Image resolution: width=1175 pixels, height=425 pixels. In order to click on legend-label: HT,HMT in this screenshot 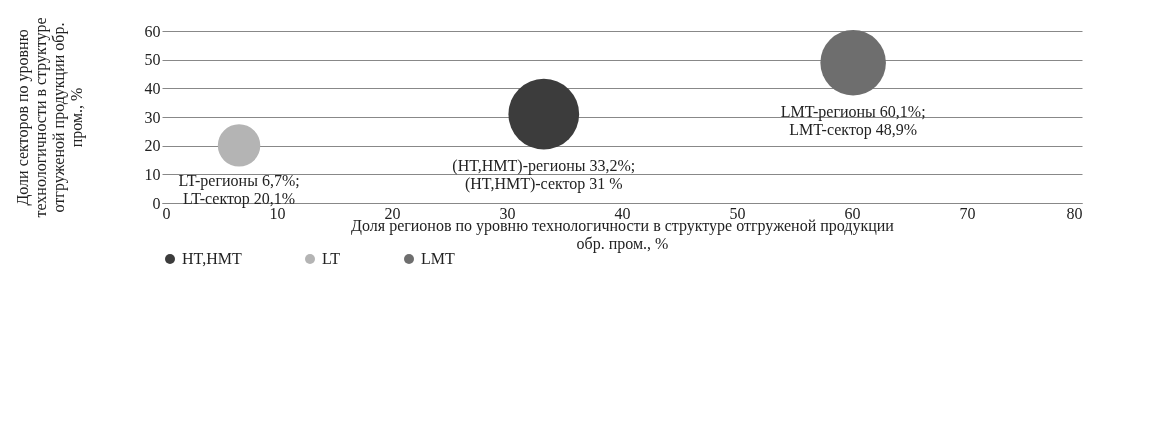, I will do `click(212, 258)`.